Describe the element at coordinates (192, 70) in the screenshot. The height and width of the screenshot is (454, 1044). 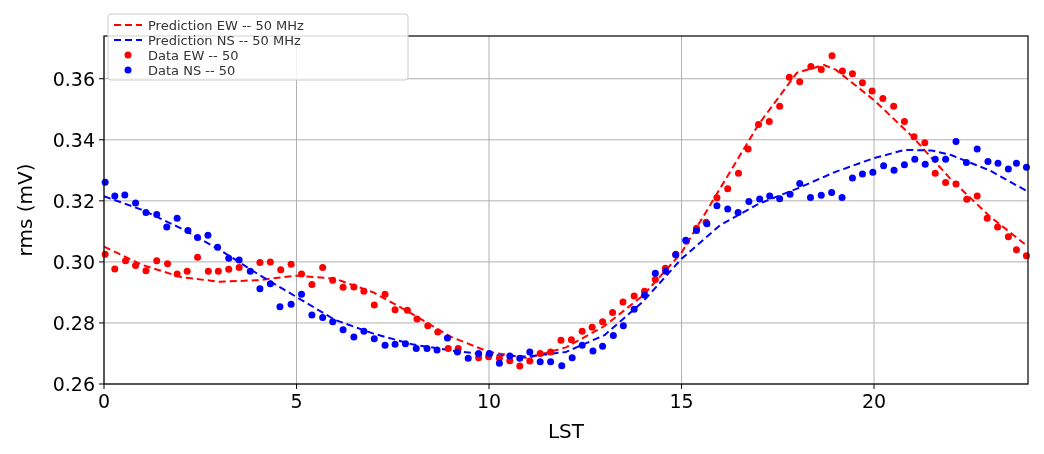
I see `legend-label: Data NS -- 50` at that location.